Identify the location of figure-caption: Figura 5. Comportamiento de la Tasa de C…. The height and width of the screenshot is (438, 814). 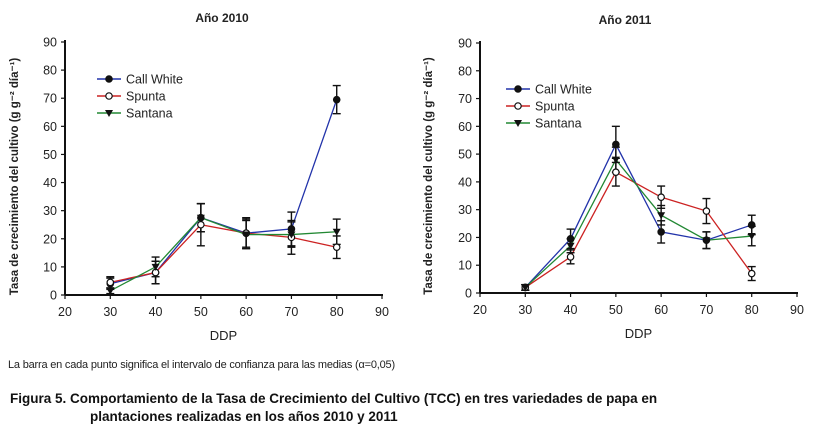
(410, 408).